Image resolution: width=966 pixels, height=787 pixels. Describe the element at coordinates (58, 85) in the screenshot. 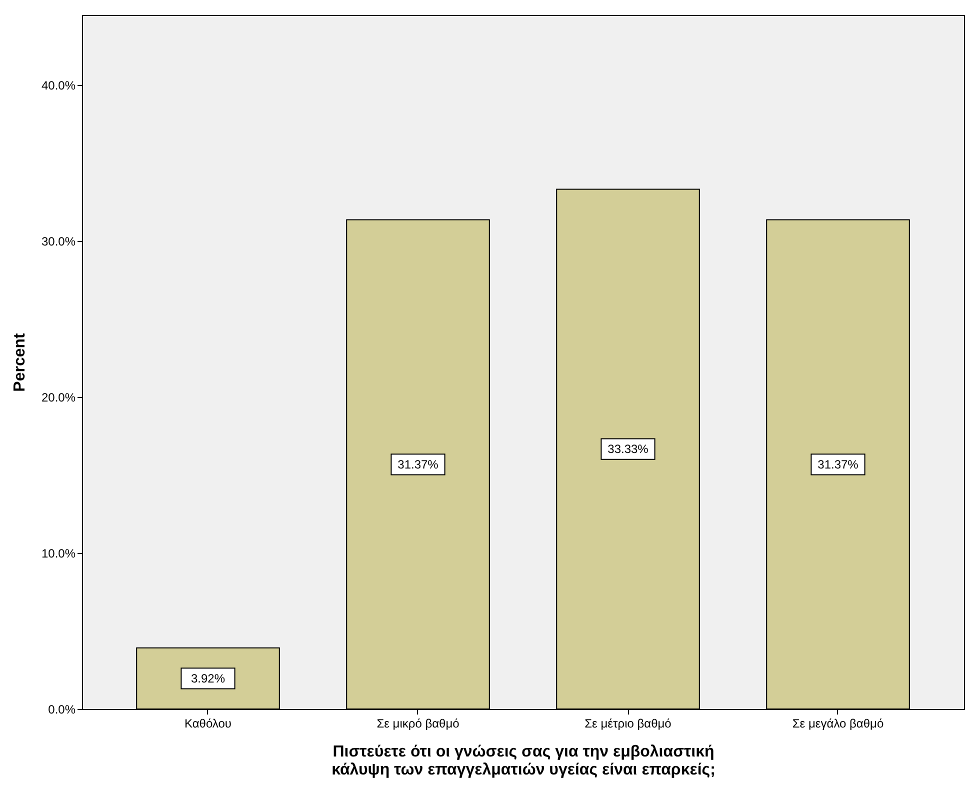

I see `y-tick-label: 40.0%` at that location.